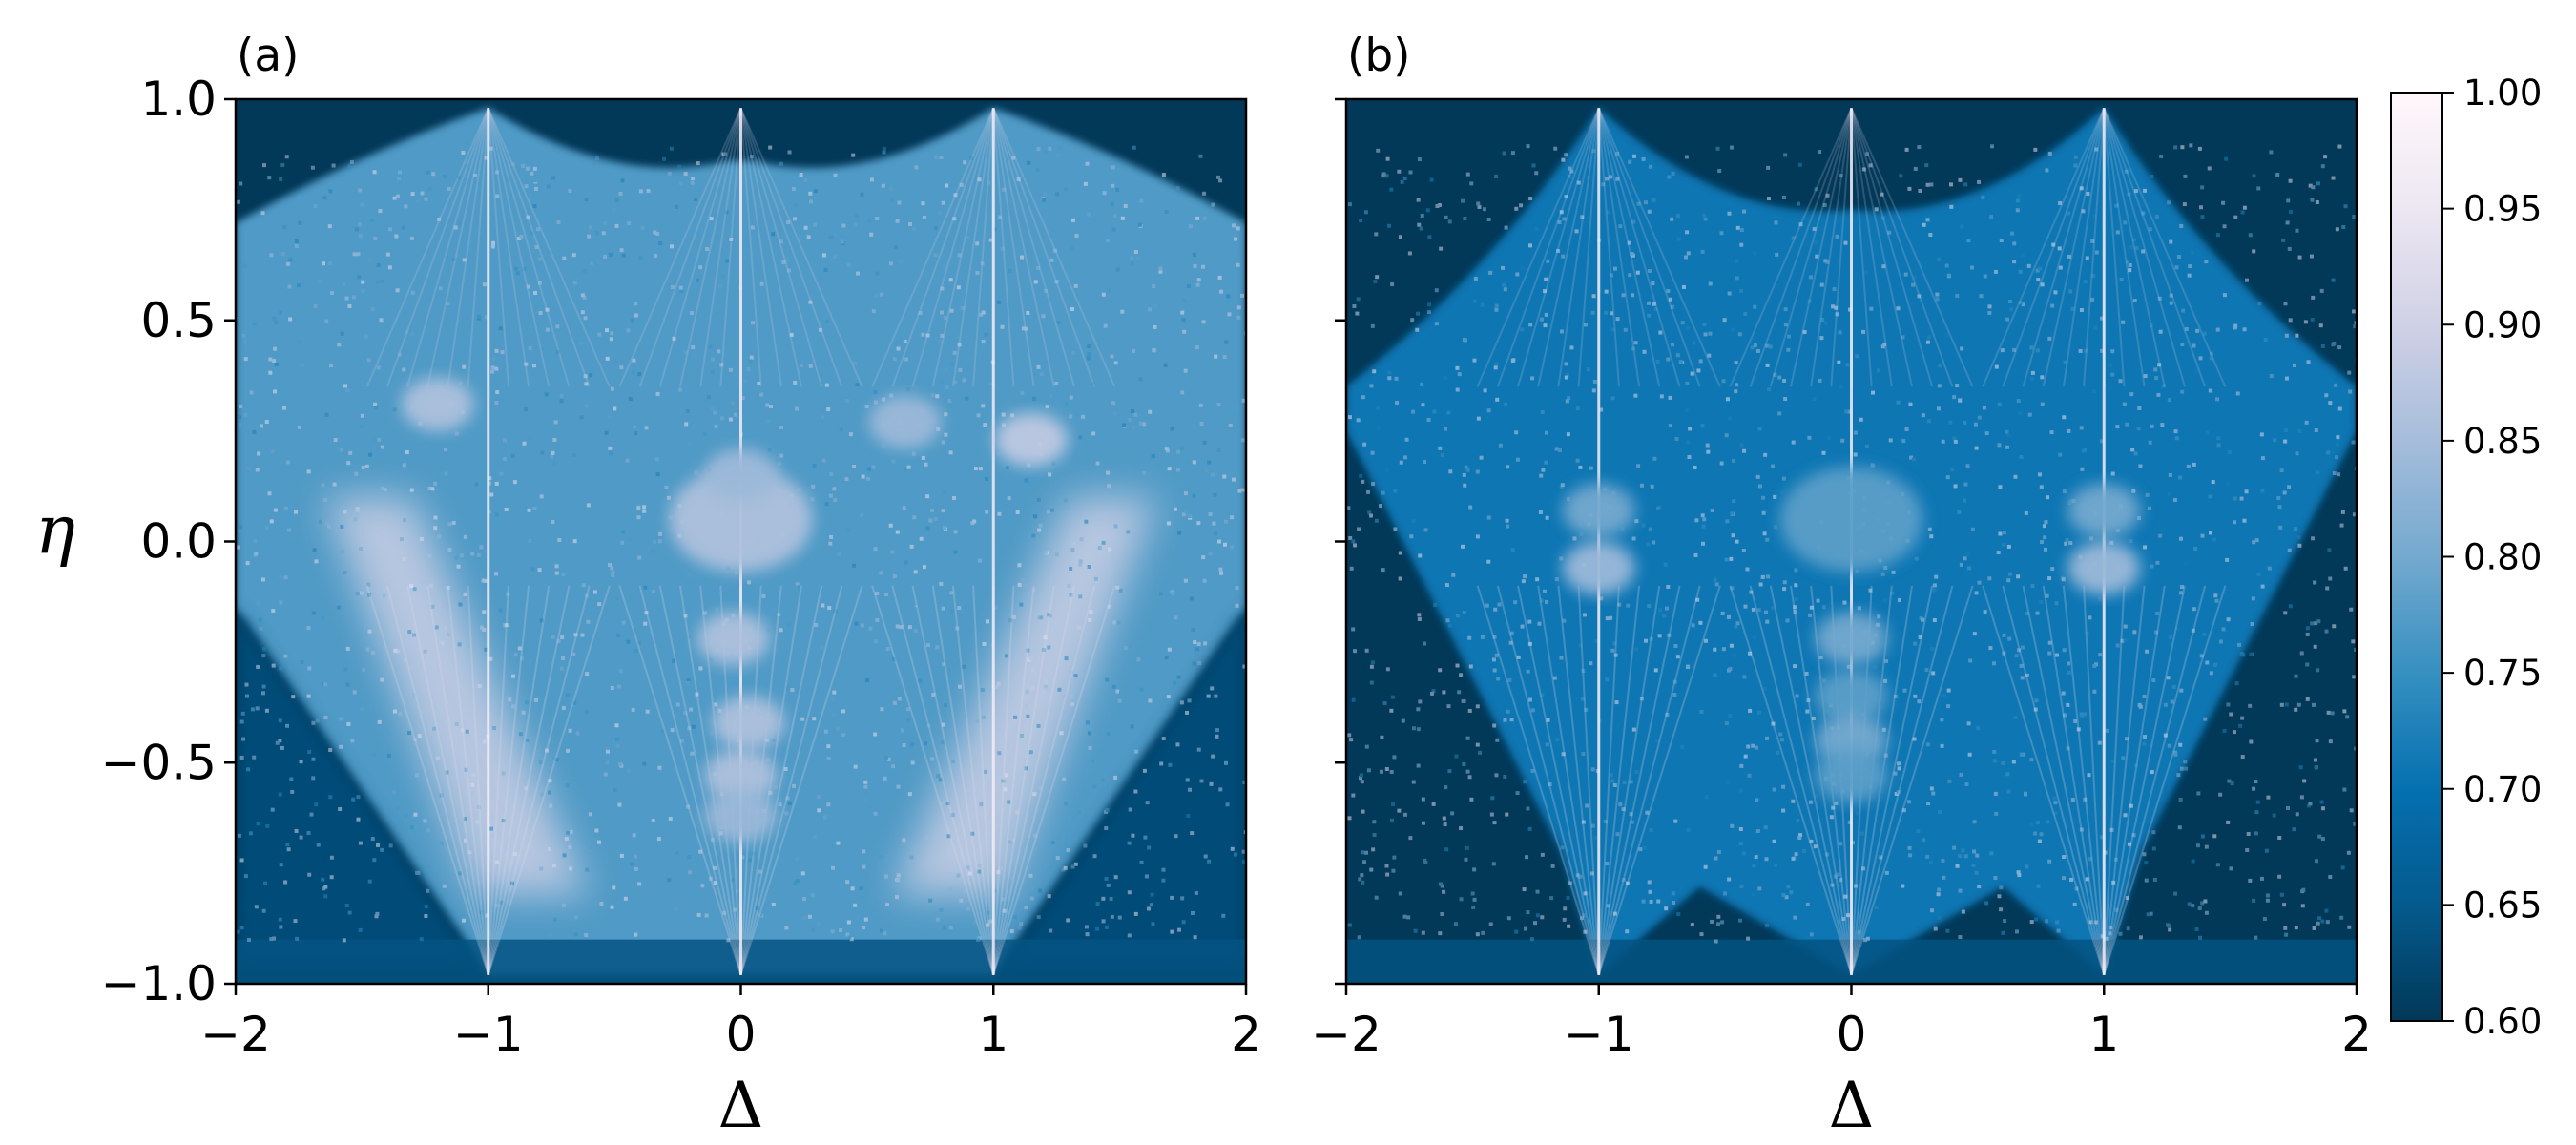 This screenshot has height=1145, width=2576. I want to click on colorbar-tick-label: 0.75, so click(2502, 674).